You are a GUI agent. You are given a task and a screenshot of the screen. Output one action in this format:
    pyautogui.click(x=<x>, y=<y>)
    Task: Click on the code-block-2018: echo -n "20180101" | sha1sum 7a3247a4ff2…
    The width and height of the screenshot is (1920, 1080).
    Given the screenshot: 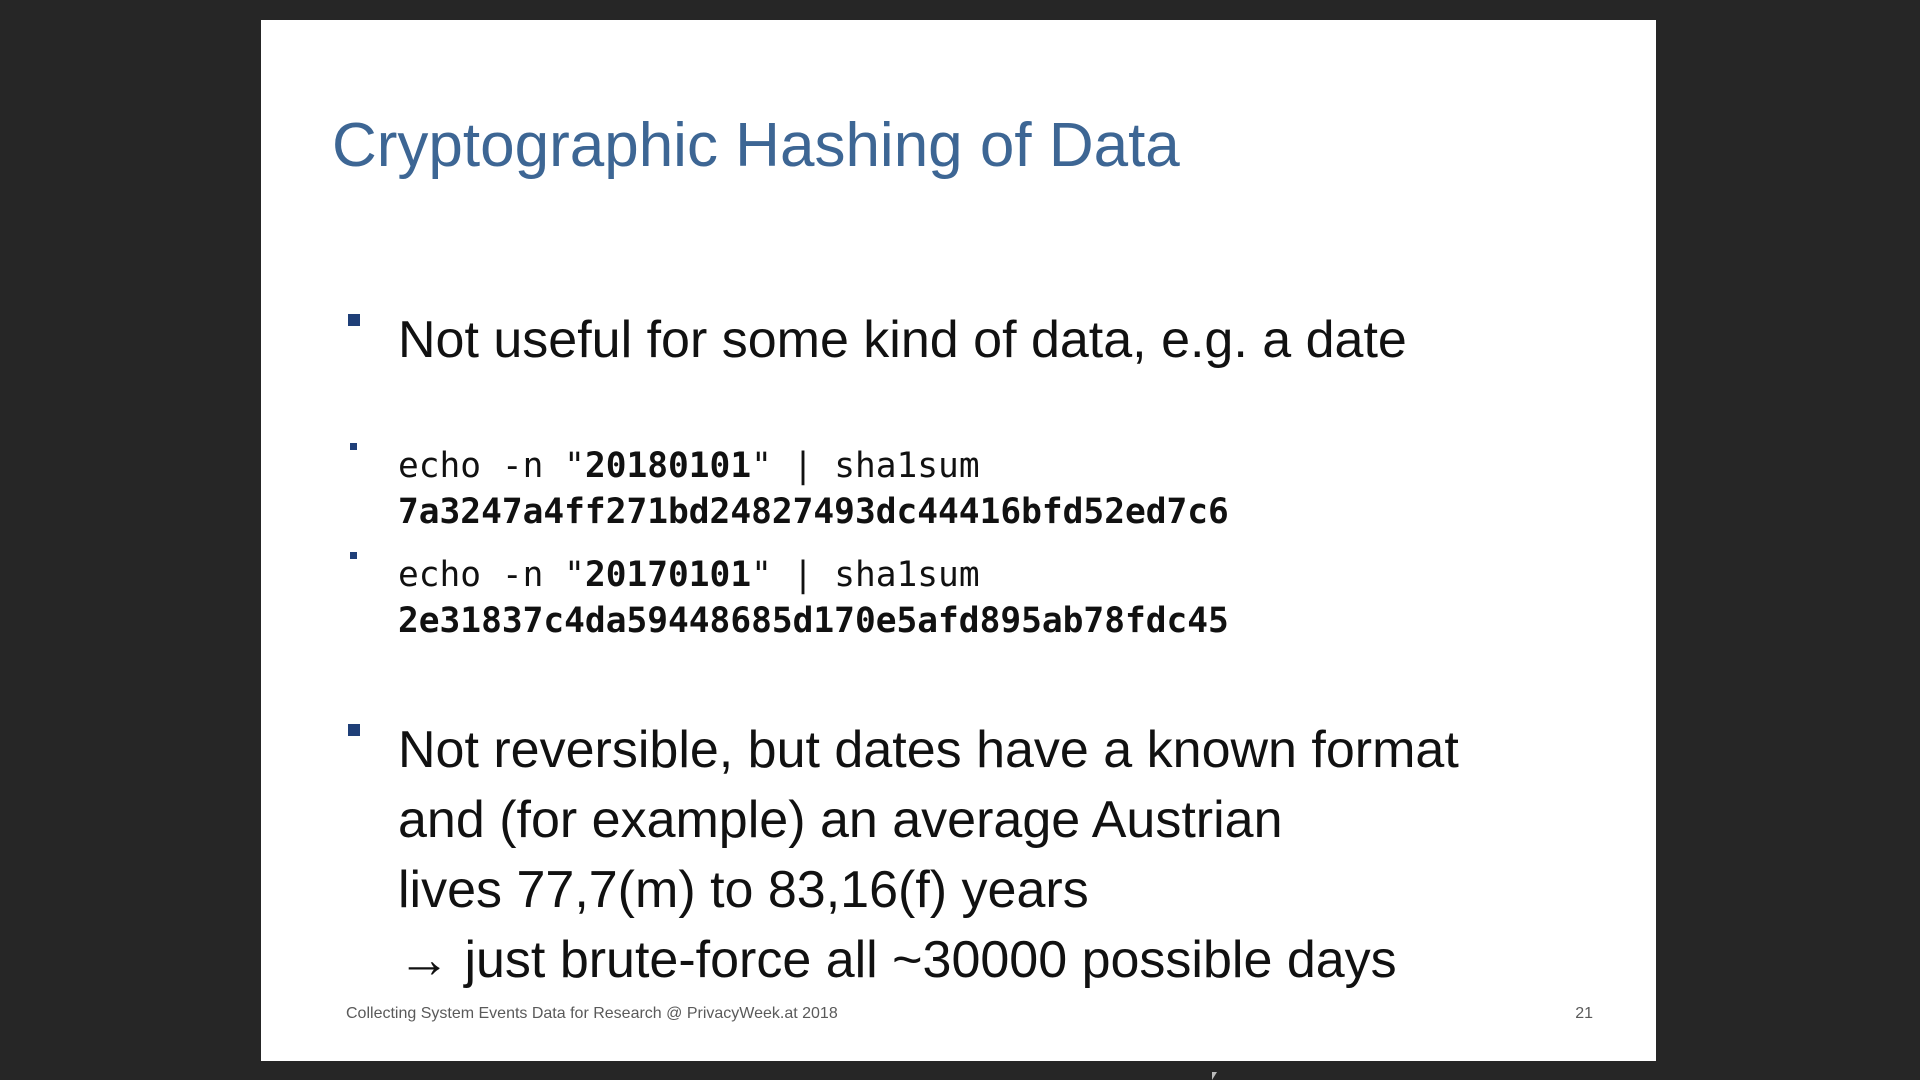 What is the action you would take?
    pyautogui.click(x=813, y=489)
    